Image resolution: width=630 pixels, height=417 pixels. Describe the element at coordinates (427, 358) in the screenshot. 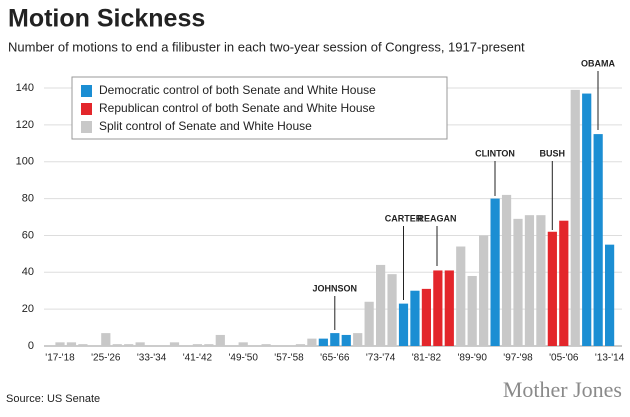

I see `x-tick-label: '81-'82` at that location.